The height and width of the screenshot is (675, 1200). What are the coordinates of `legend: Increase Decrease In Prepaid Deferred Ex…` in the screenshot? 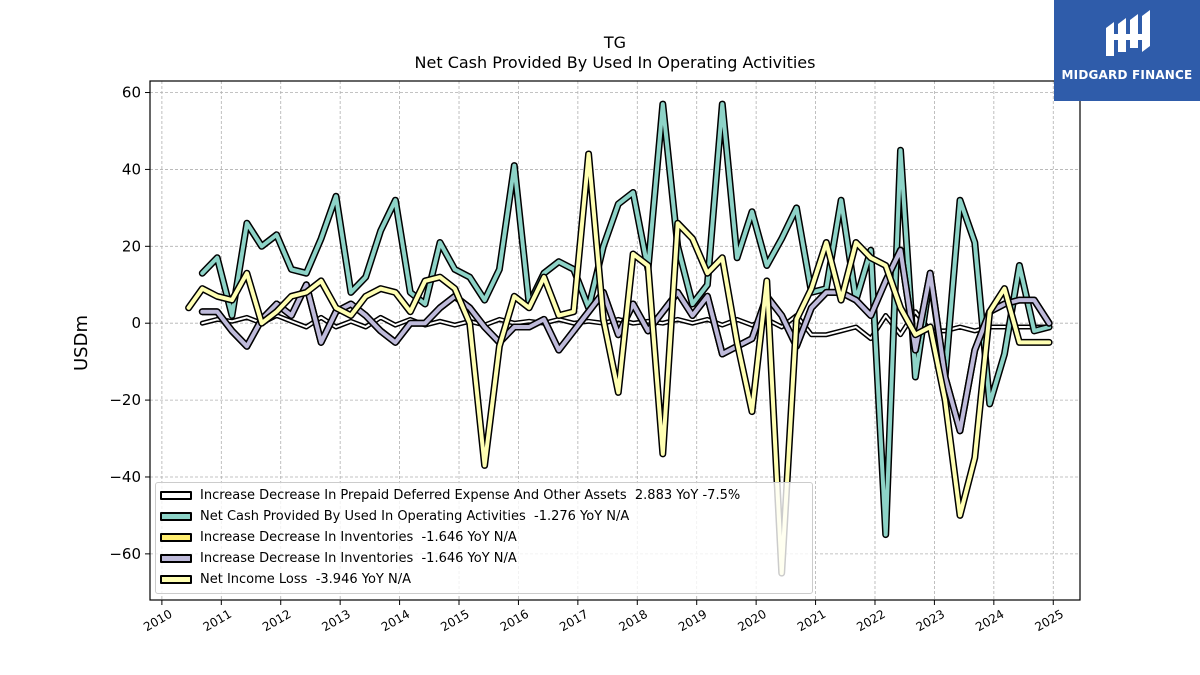 It's located at (484, 538).